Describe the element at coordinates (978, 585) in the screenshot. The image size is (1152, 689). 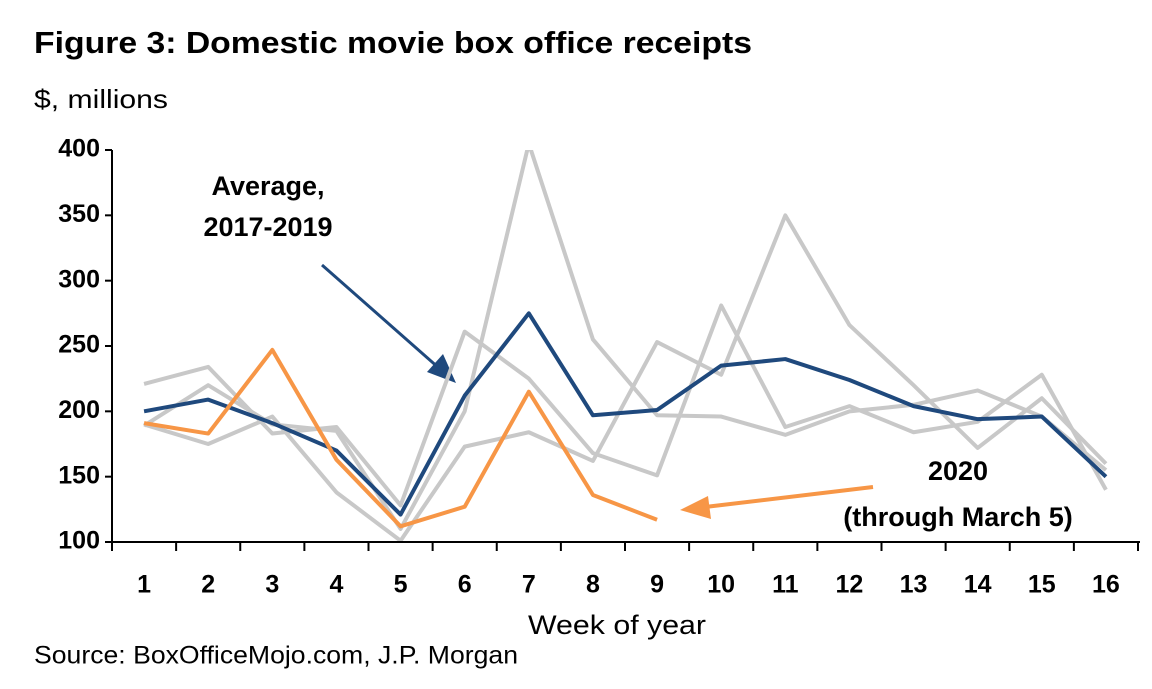
I see `x-tick-label: 14` at that location.